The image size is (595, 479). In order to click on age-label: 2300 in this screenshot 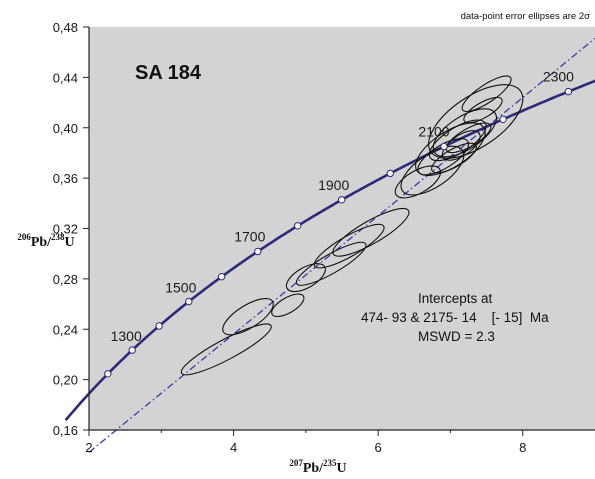, I will do `click(558, 77)`.